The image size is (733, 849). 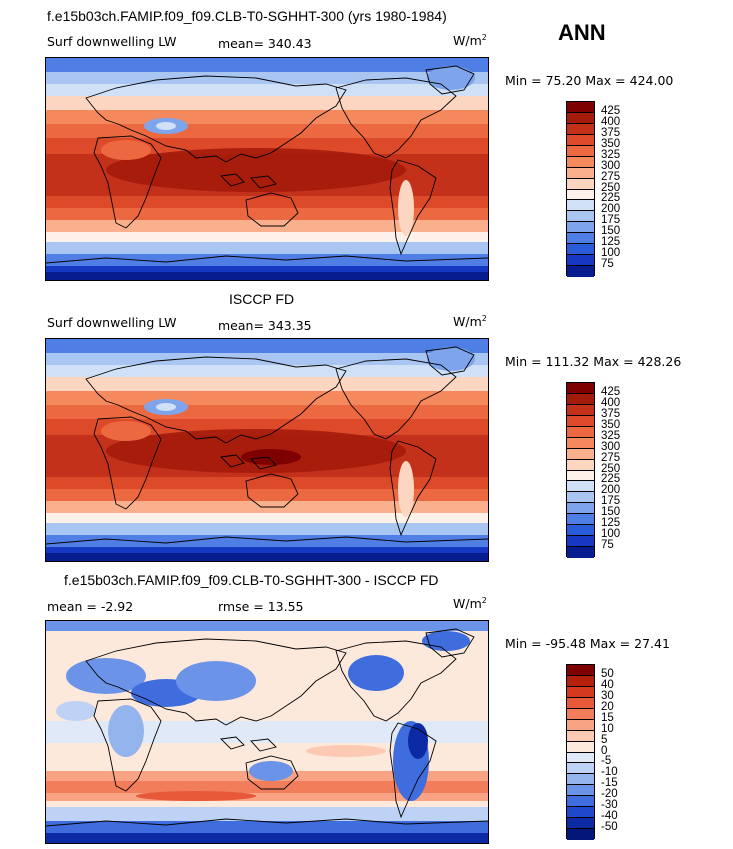 What do you see at coordinates (609, 827) in the screenshot?
I see `colorbar-tick-label: -50` at bounding box center [609, 827].